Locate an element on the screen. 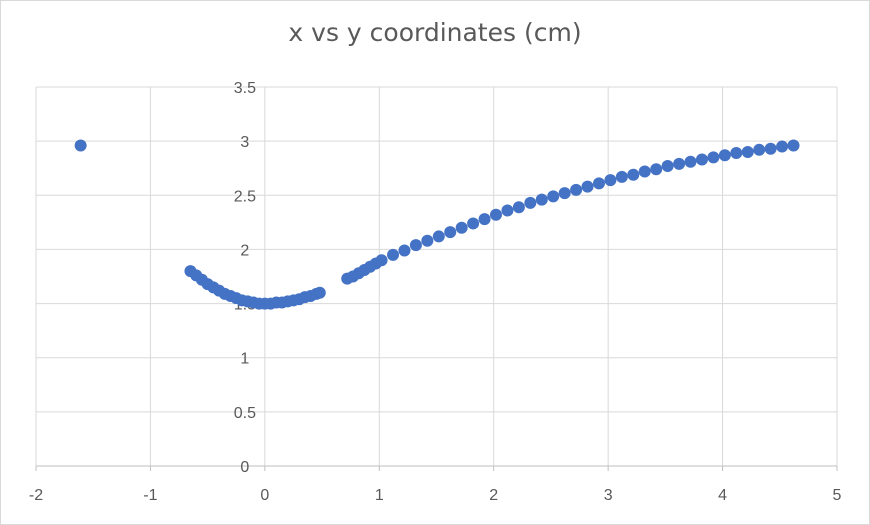 The image size is (870, 525). x-tick-label: 2 is located at coordinates (493, 495).